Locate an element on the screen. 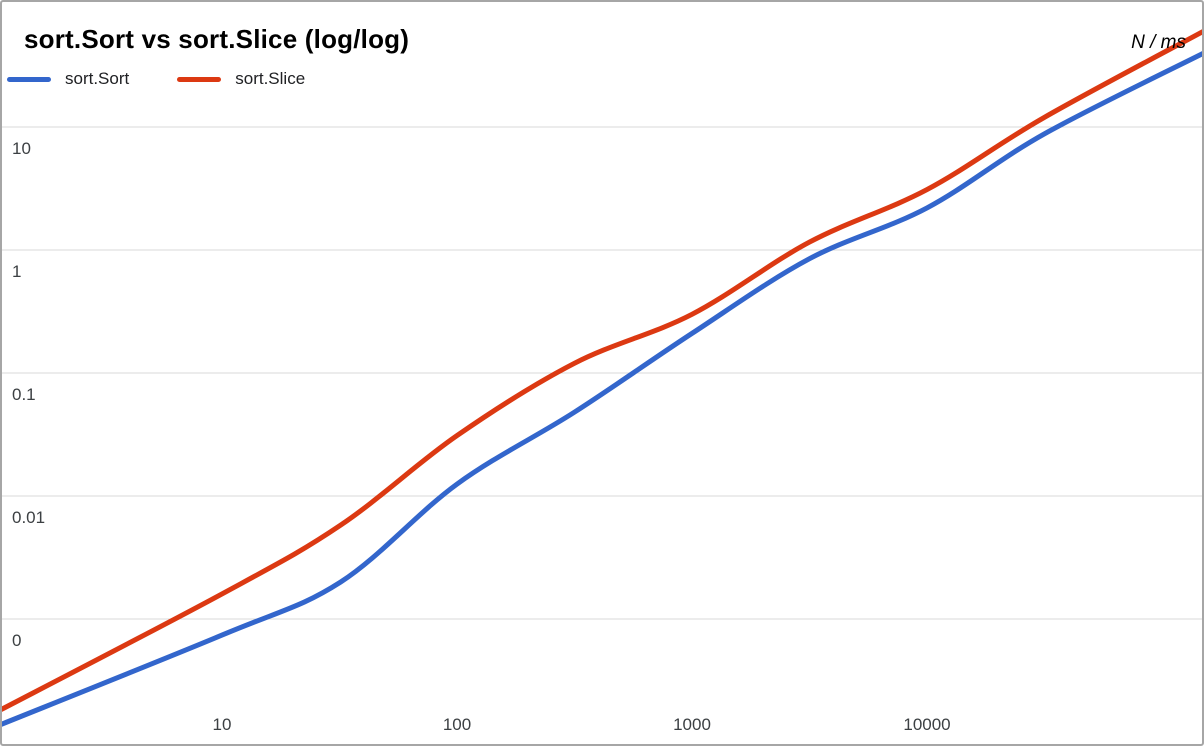  svg-text: 100 is located at coordinates (457, 724).